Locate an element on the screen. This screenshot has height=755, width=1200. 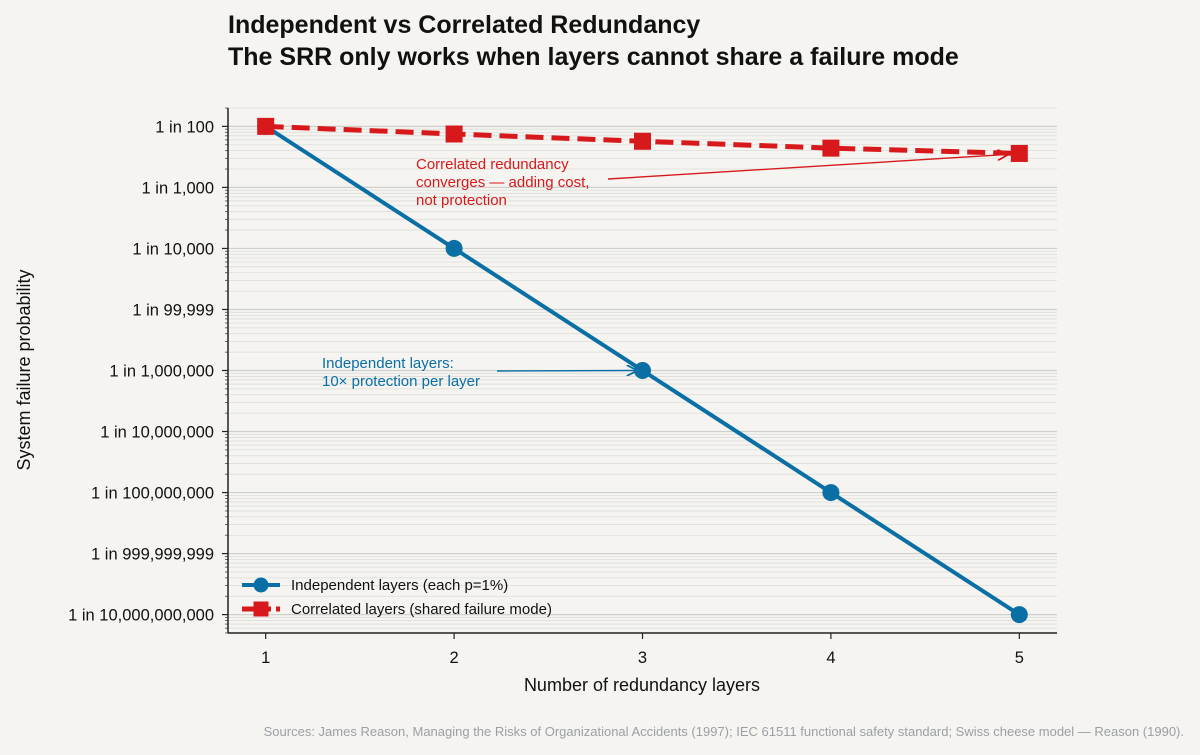
annotation-correlated-line: converges — adding cost, is located at coordinates (502, 182).